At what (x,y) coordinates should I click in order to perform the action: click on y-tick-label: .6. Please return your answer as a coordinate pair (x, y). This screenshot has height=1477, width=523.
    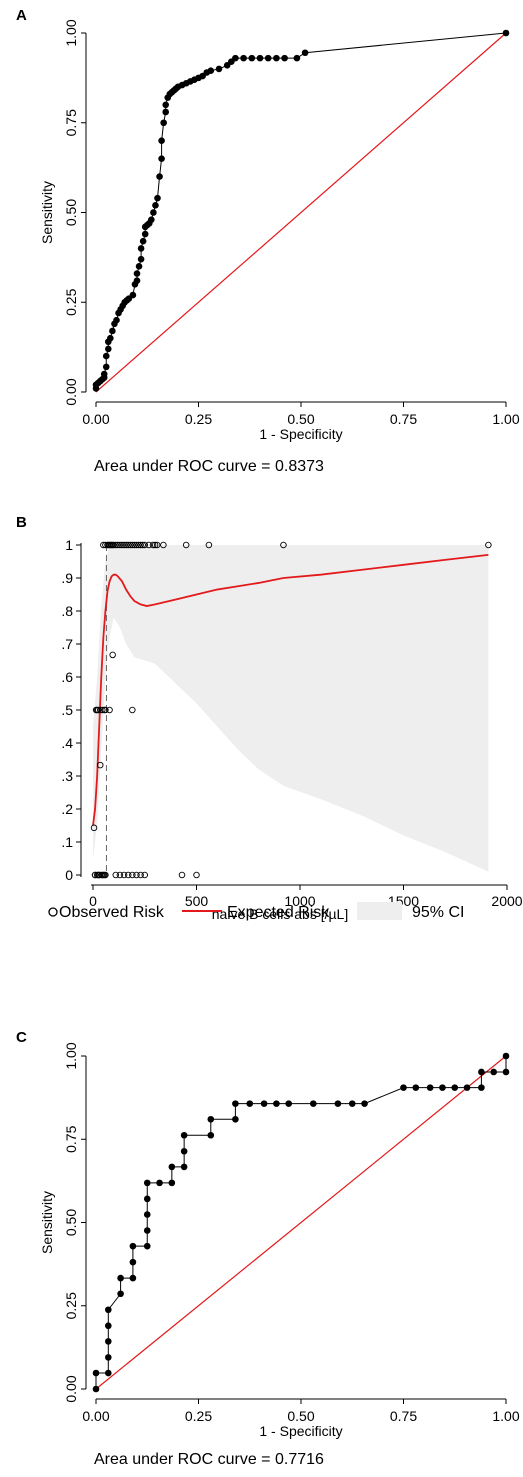
    Looking at the image, I should click on (67, 677).